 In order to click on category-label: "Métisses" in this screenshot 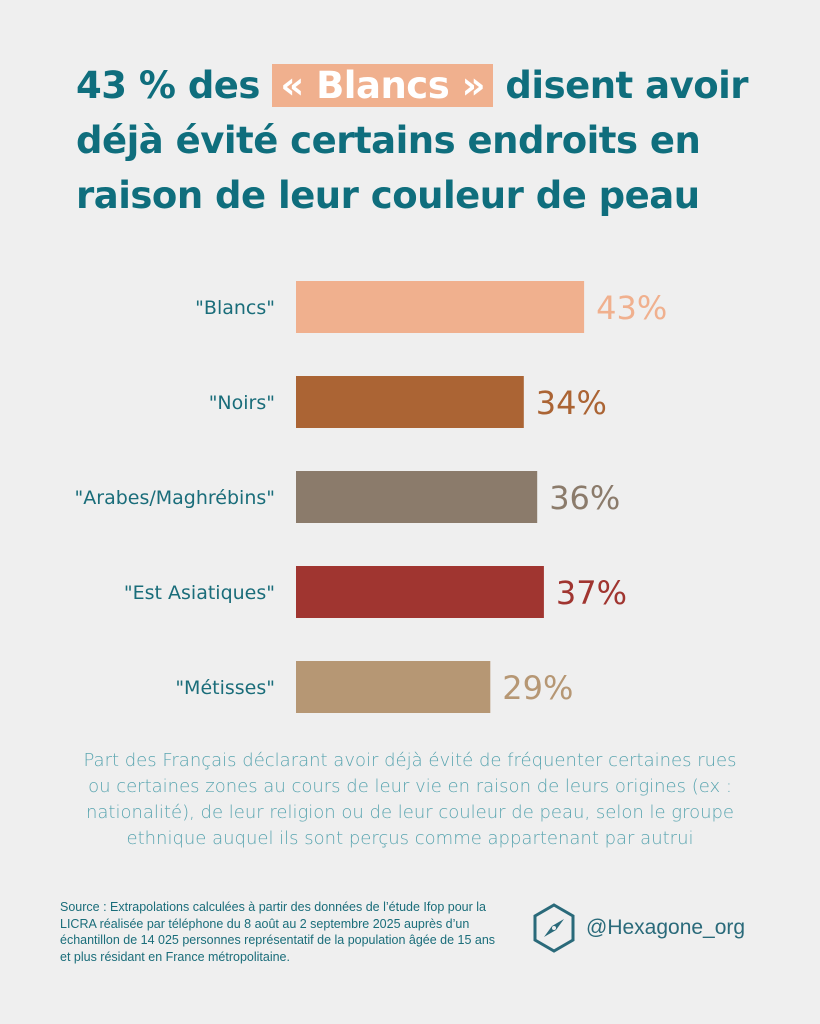, I will do `click(225, 688)`.